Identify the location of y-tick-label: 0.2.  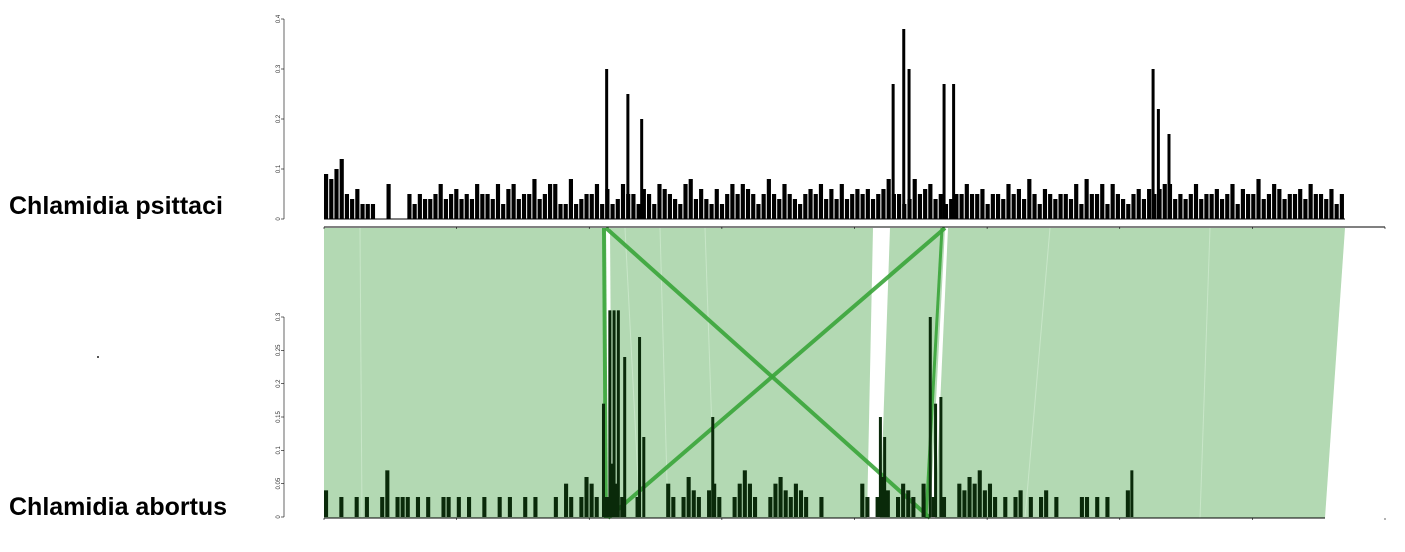
(279, 118).